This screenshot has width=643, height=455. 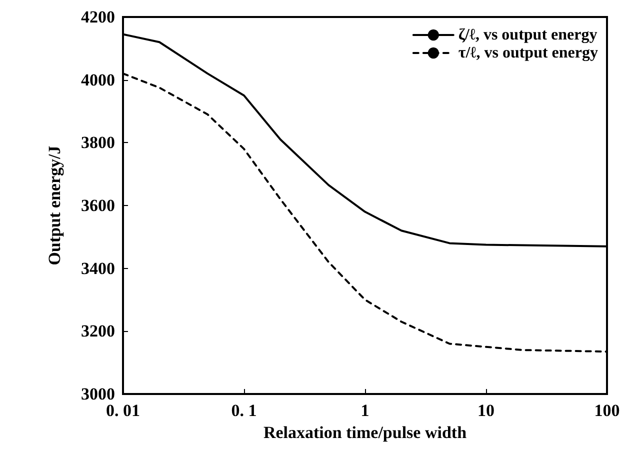 I want to click on legend-label: τ/ℓ, vs output energy, so click(x=528, y=53).